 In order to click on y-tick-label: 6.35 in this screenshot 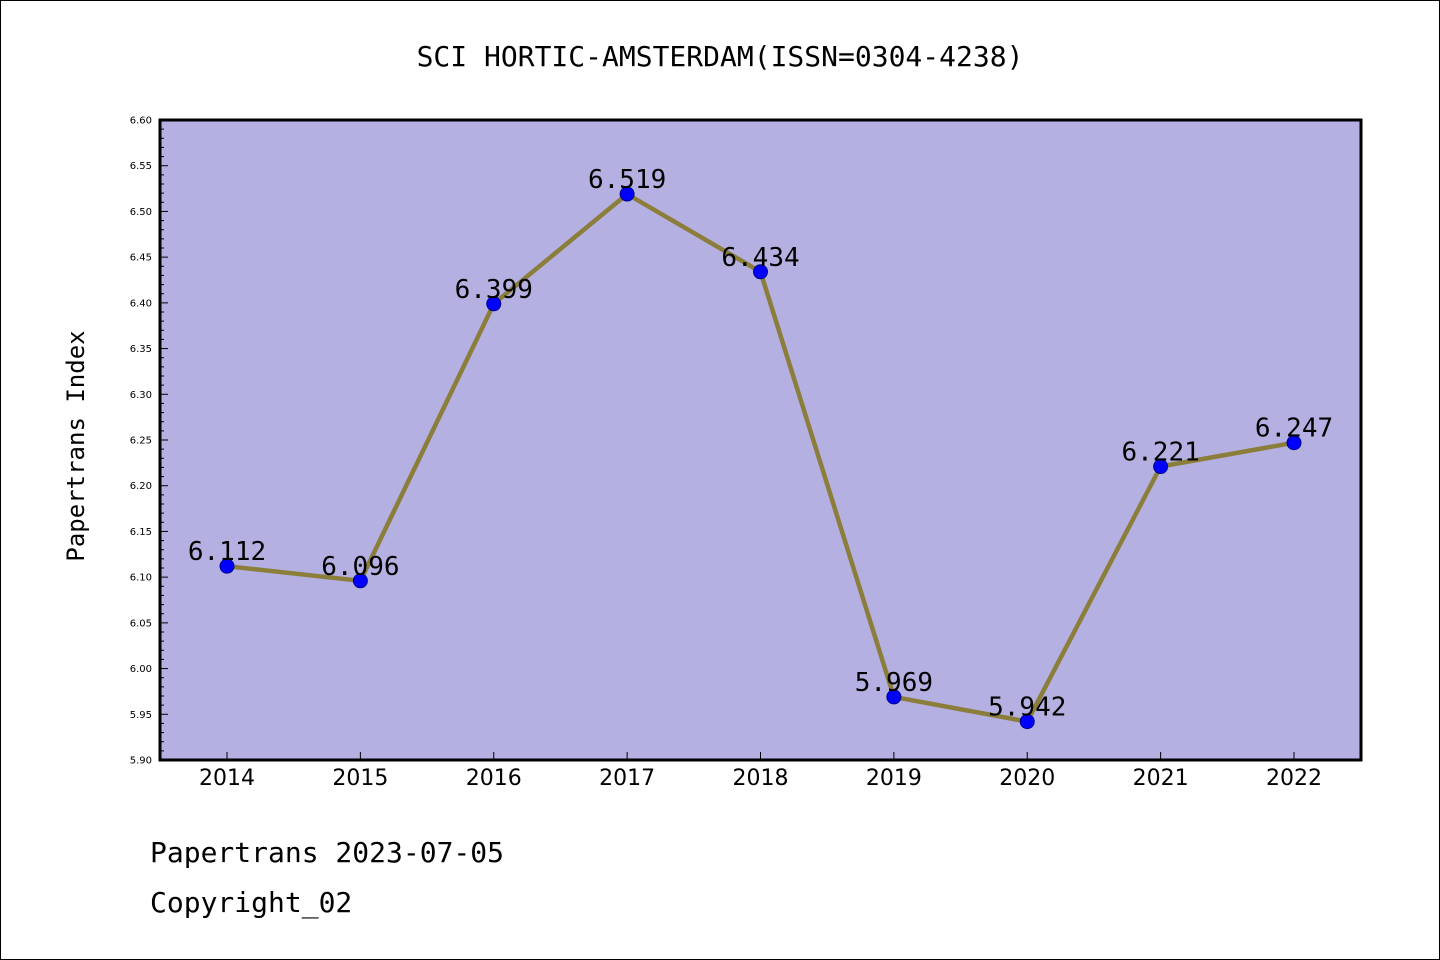, I will do `click(141, 349)`.